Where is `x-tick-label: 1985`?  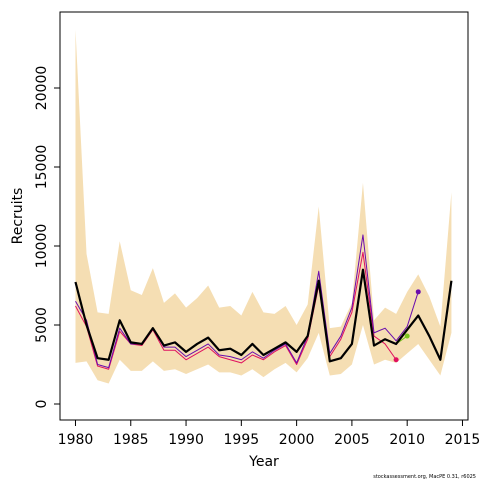
x-tick-label: 1985 is located at coordinates (131, 440).